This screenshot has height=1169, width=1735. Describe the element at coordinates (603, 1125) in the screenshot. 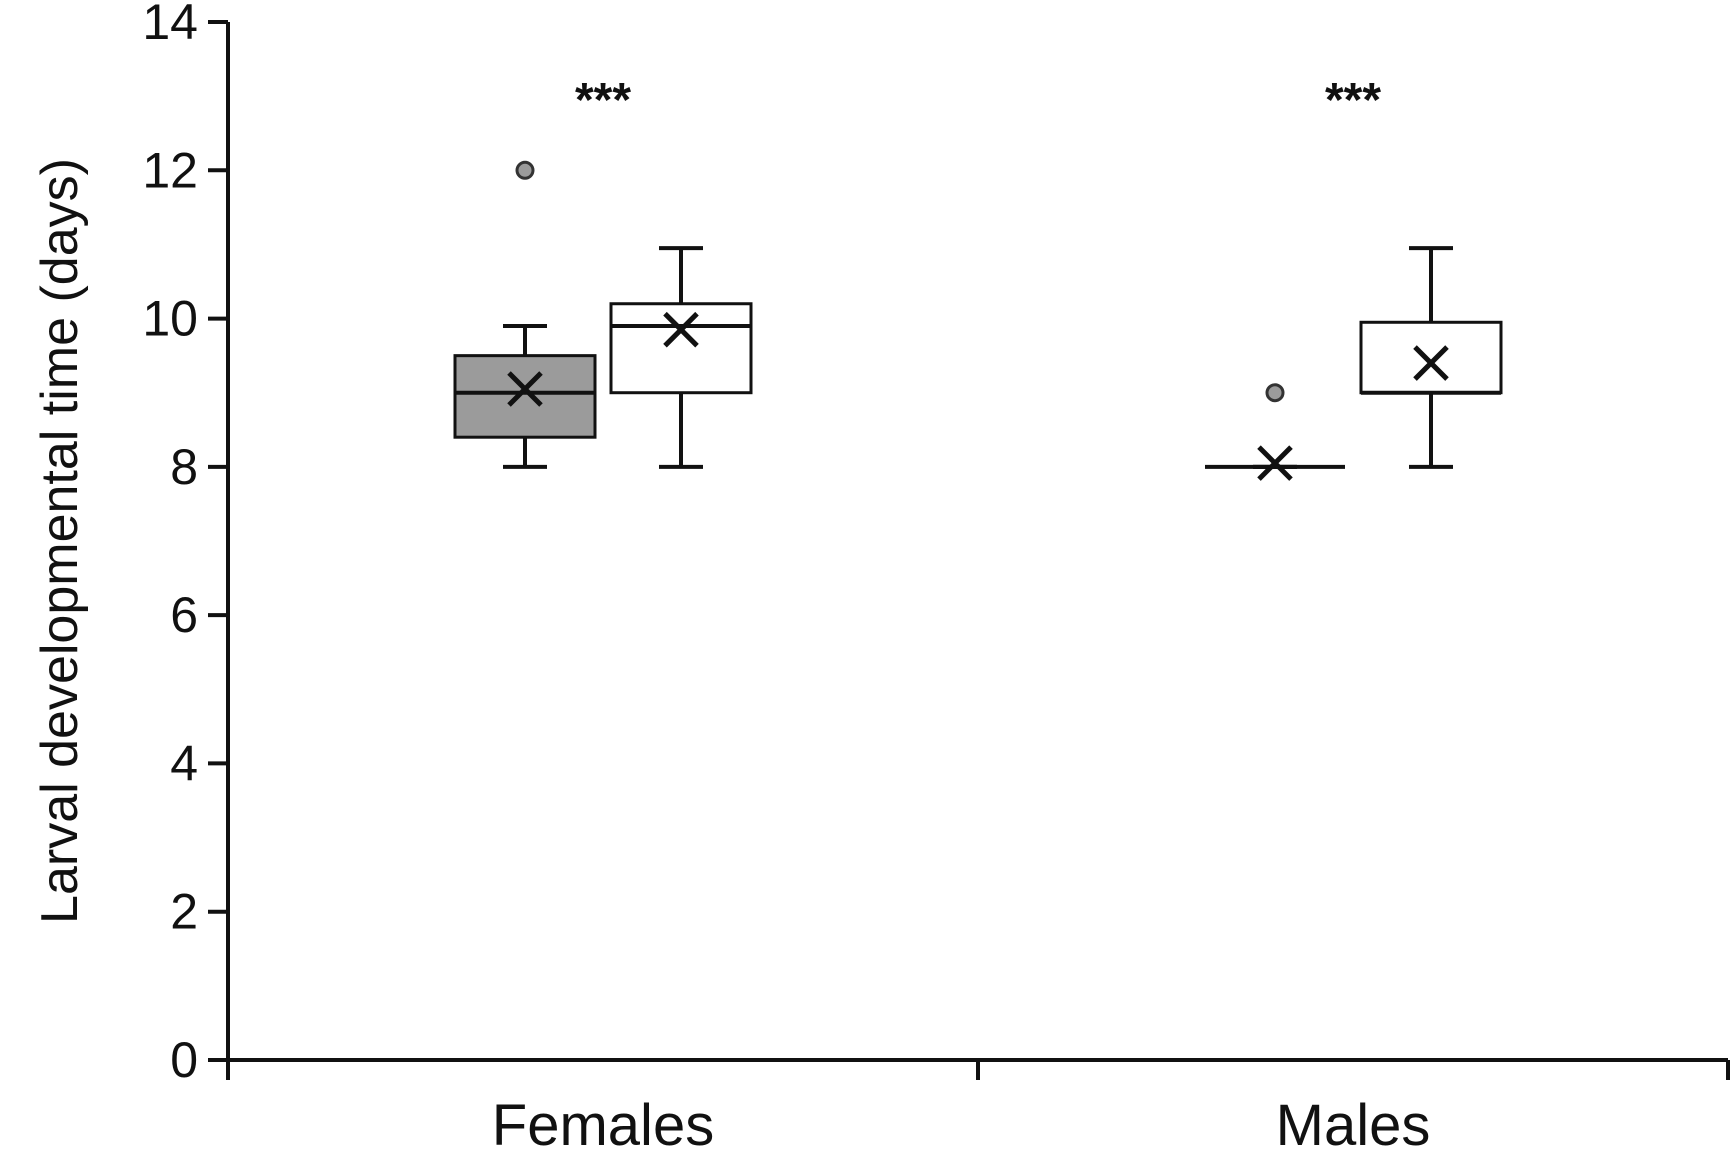

I see `x-category-label: Females` at that location.